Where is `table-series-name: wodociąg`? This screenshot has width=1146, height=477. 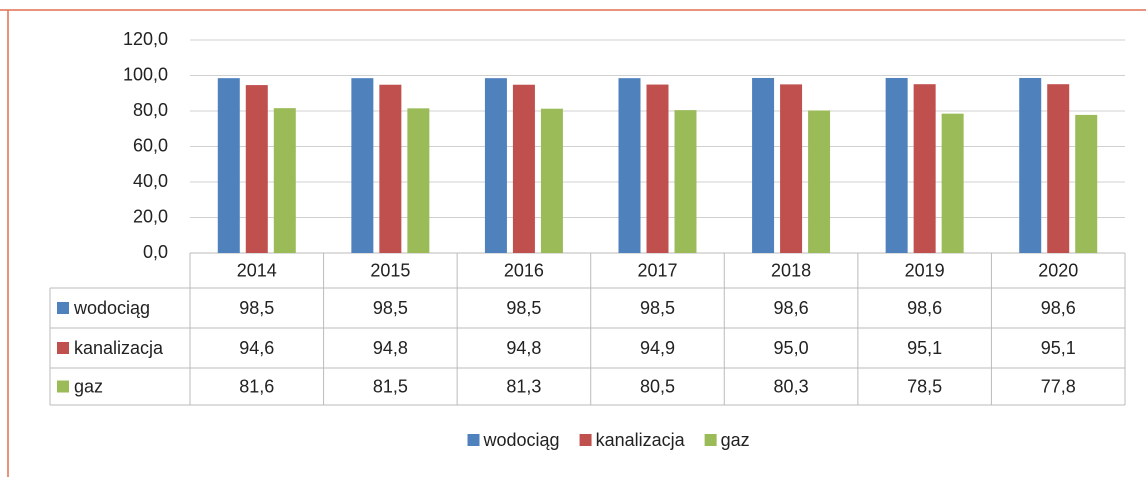 table-series-name: wodociąg is located at coordinates (111, 308).